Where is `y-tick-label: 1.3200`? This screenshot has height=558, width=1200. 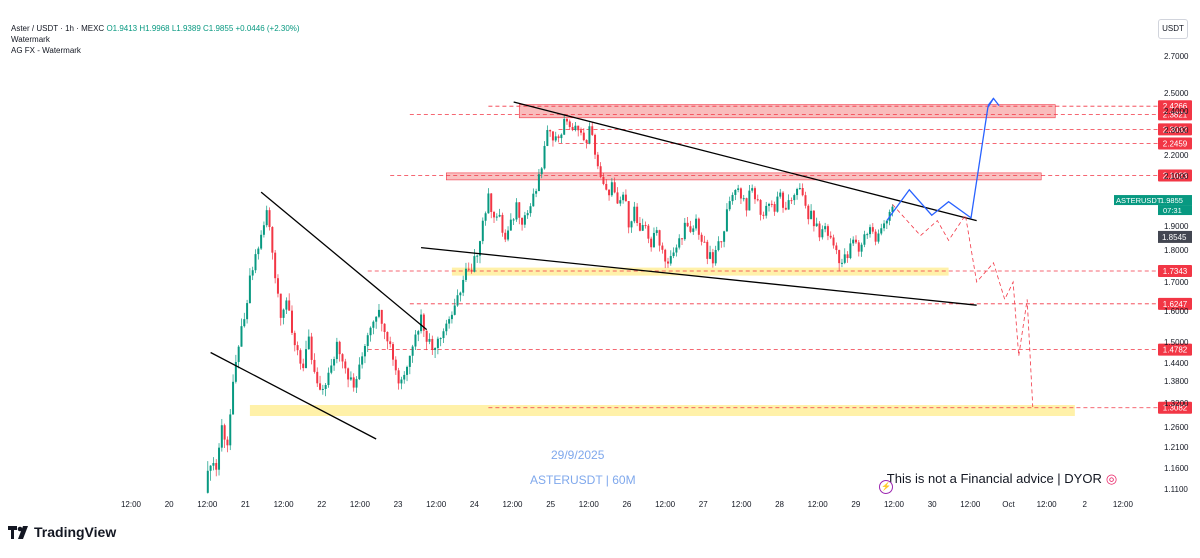 y-tick-label: 1.3200 is located at coordinates (1176, 403).